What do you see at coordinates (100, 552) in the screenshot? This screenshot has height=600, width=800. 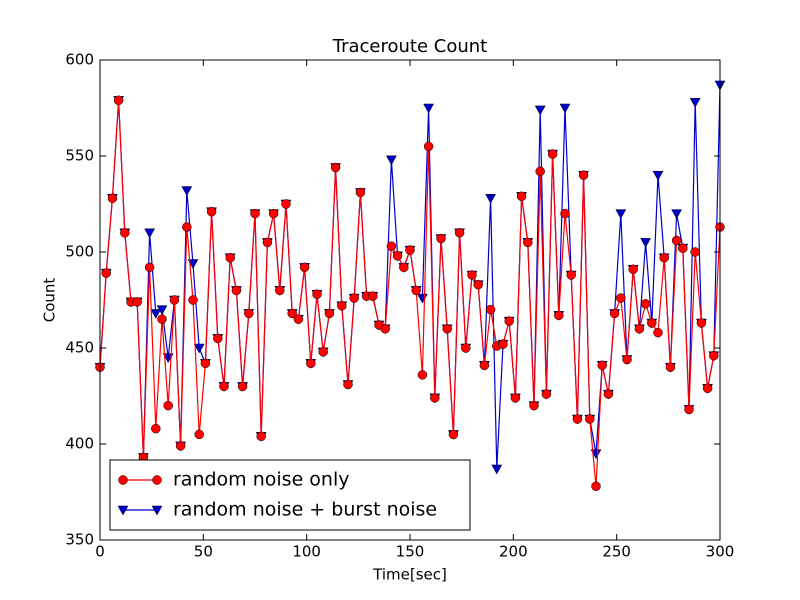 I see `x-tick-label: 0` at bounding box center [100, 552].